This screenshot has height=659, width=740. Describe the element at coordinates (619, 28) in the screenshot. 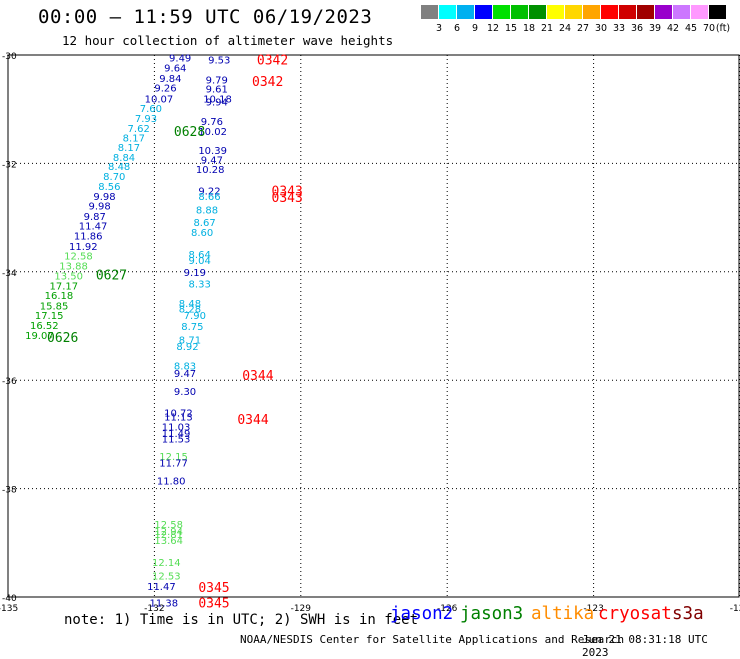

I see `legend-label: 33` at that location.